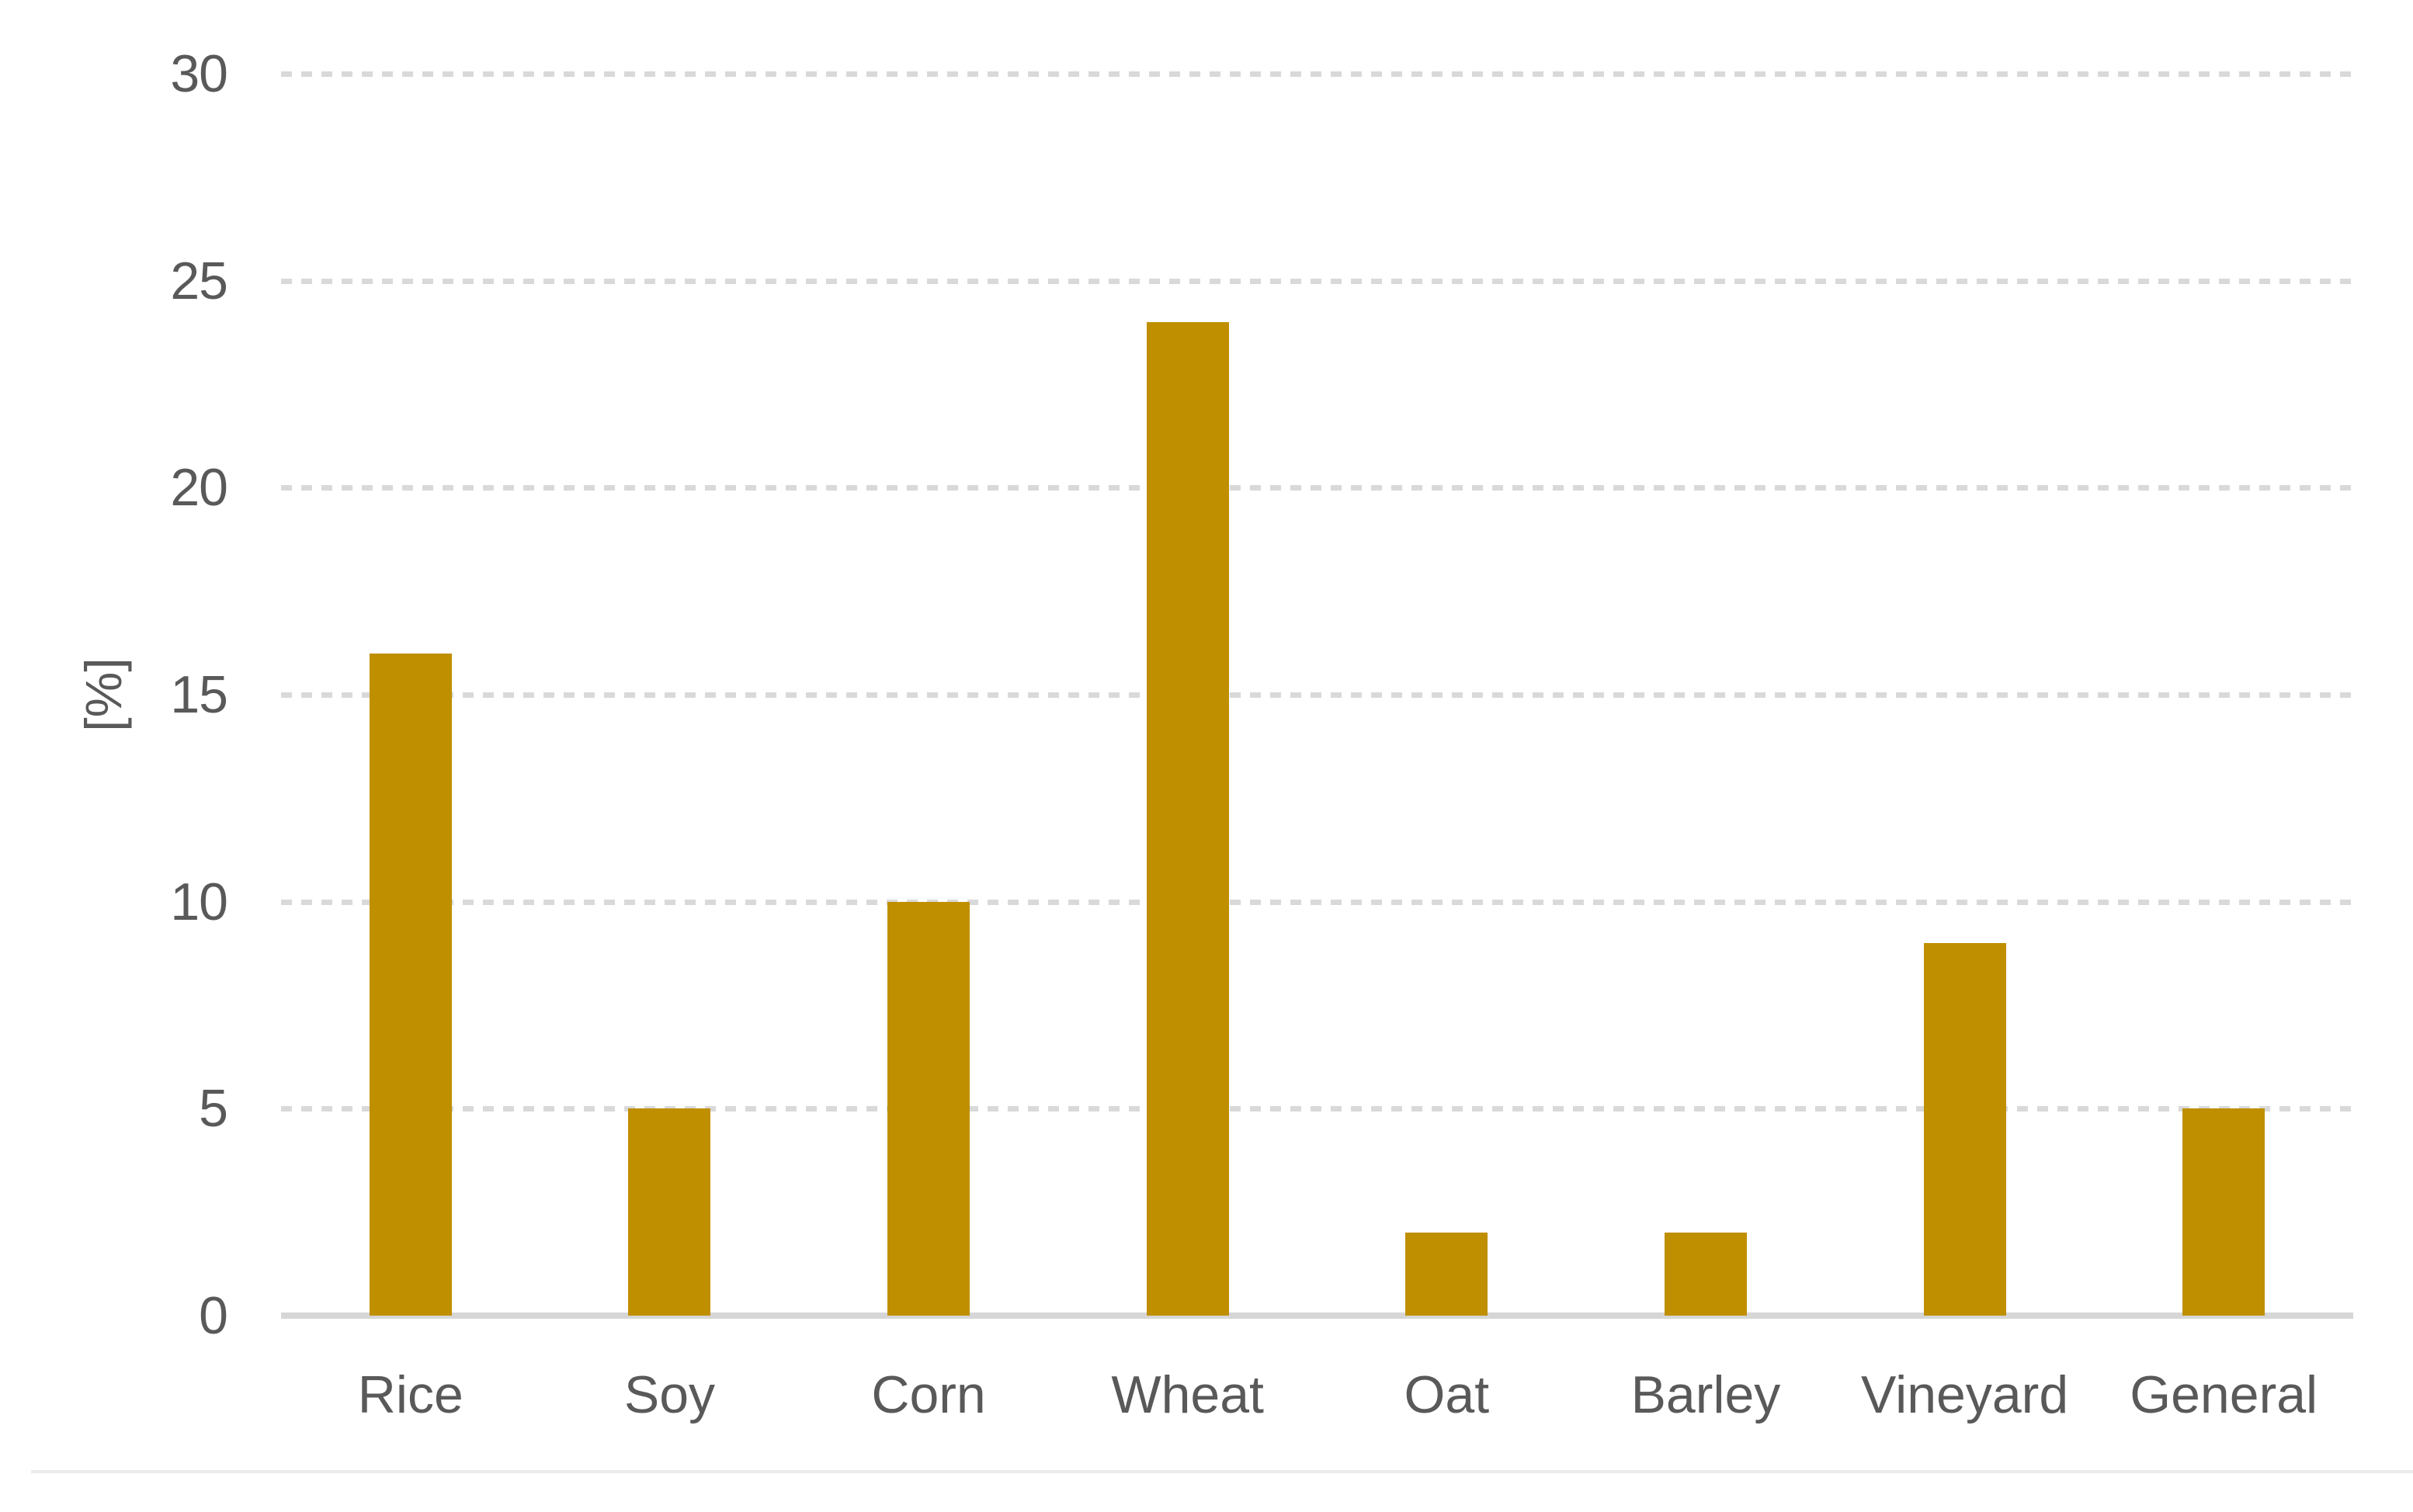 The height and width of the screenshot is (1512, 2413). What do you see at coordinates (1964, 1129) in the screenshot?
I see `bar-vineyard` at bounding box center [1964, 1129].